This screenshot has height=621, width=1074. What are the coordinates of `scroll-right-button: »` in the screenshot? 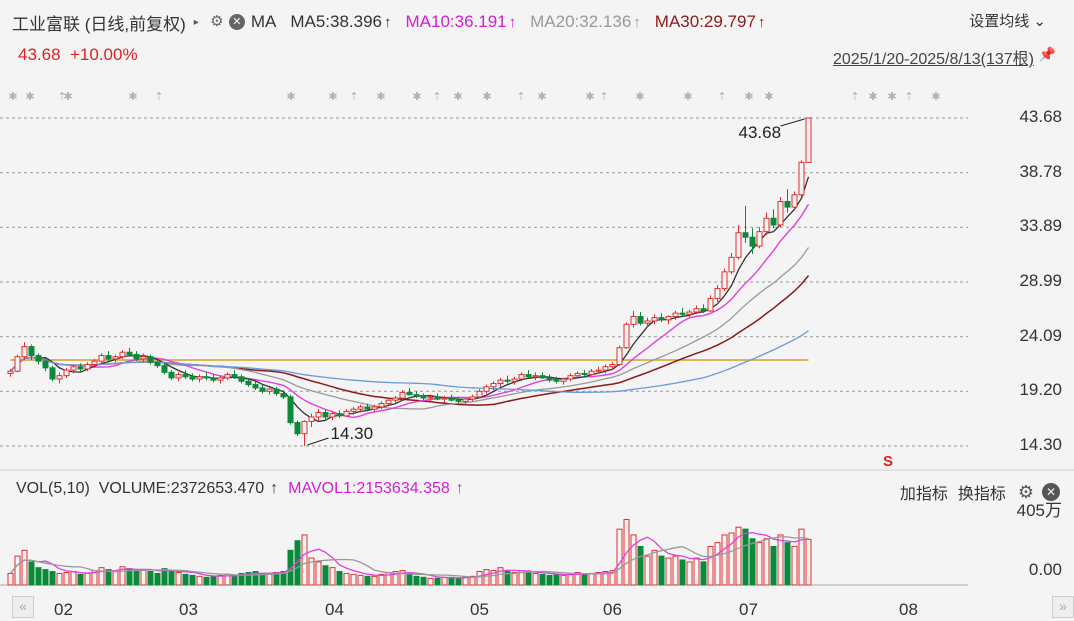 It's located at (1063, 607).